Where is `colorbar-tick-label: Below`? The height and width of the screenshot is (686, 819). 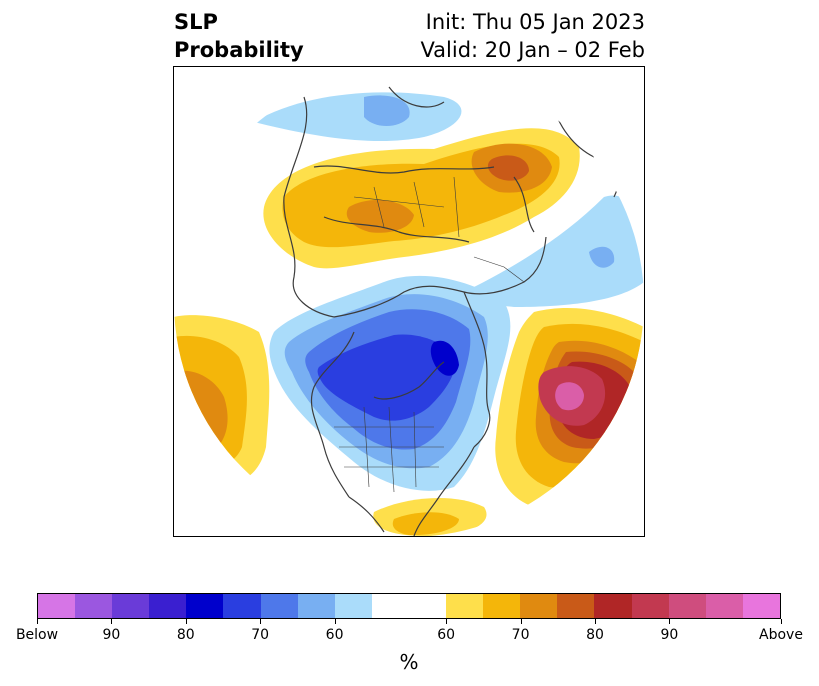 colorbar-tick-label: Below is located at coordinates (37, 635).